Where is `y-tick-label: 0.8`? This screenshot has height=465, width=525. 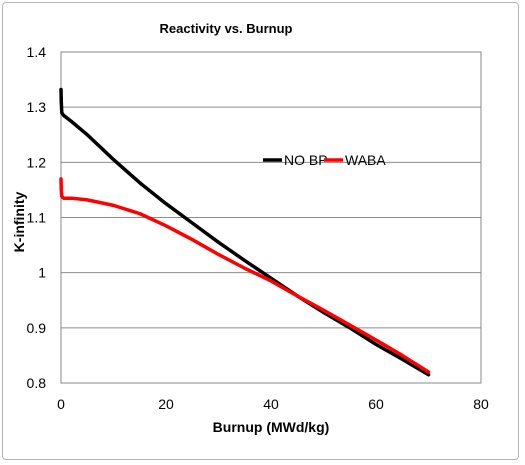
y-tick-label: 0.8 is located at coordinates (37, 383).